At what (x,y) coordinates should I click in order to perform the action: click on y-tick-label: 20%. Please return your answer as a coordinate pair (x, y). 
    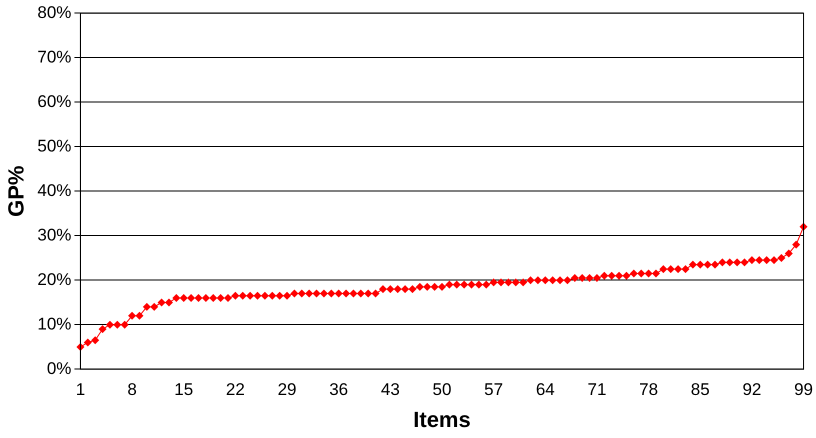
    Looking at the image, I should click on (54, 279).